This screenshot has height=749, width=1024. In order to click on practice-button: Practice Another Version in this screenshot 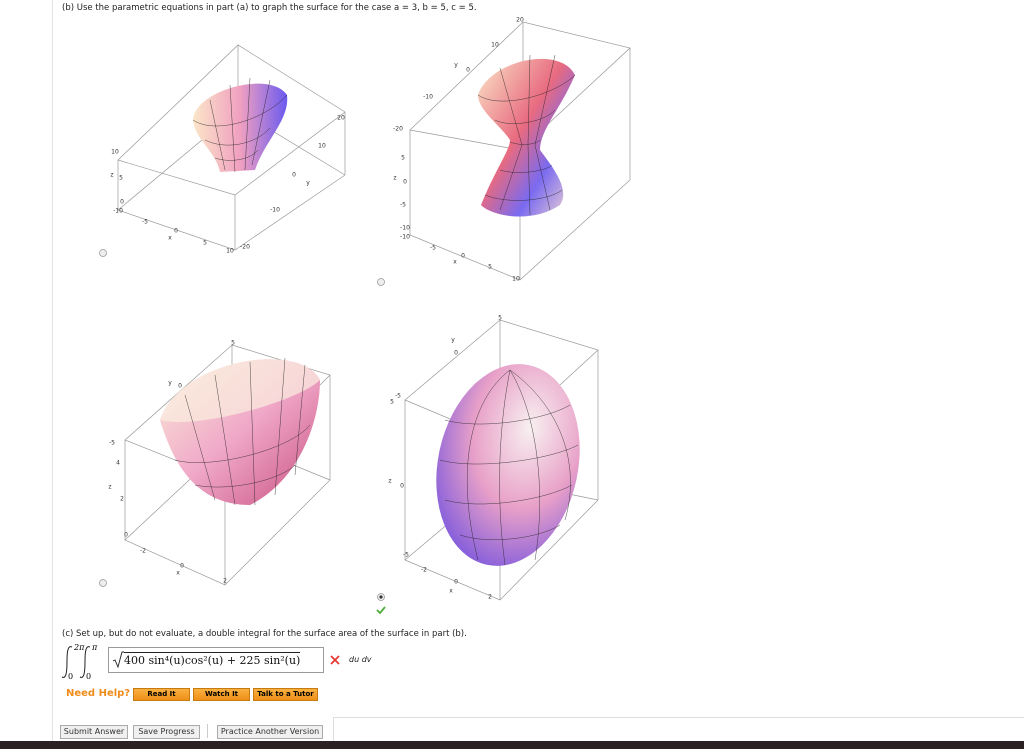, I will do `click(270, 732)`.